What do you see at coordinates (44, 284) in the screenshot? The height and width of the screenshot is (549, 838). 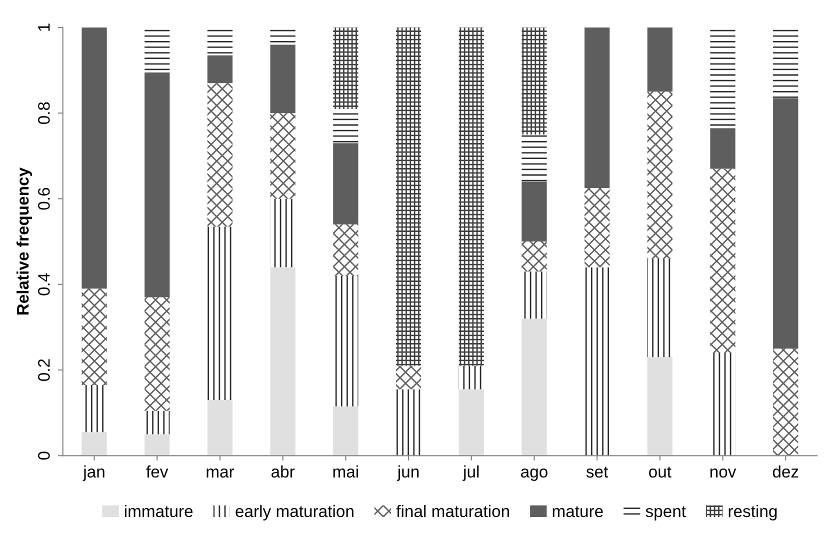 I see `y-tick-label: 0.4` at bounding box center [44, 284].